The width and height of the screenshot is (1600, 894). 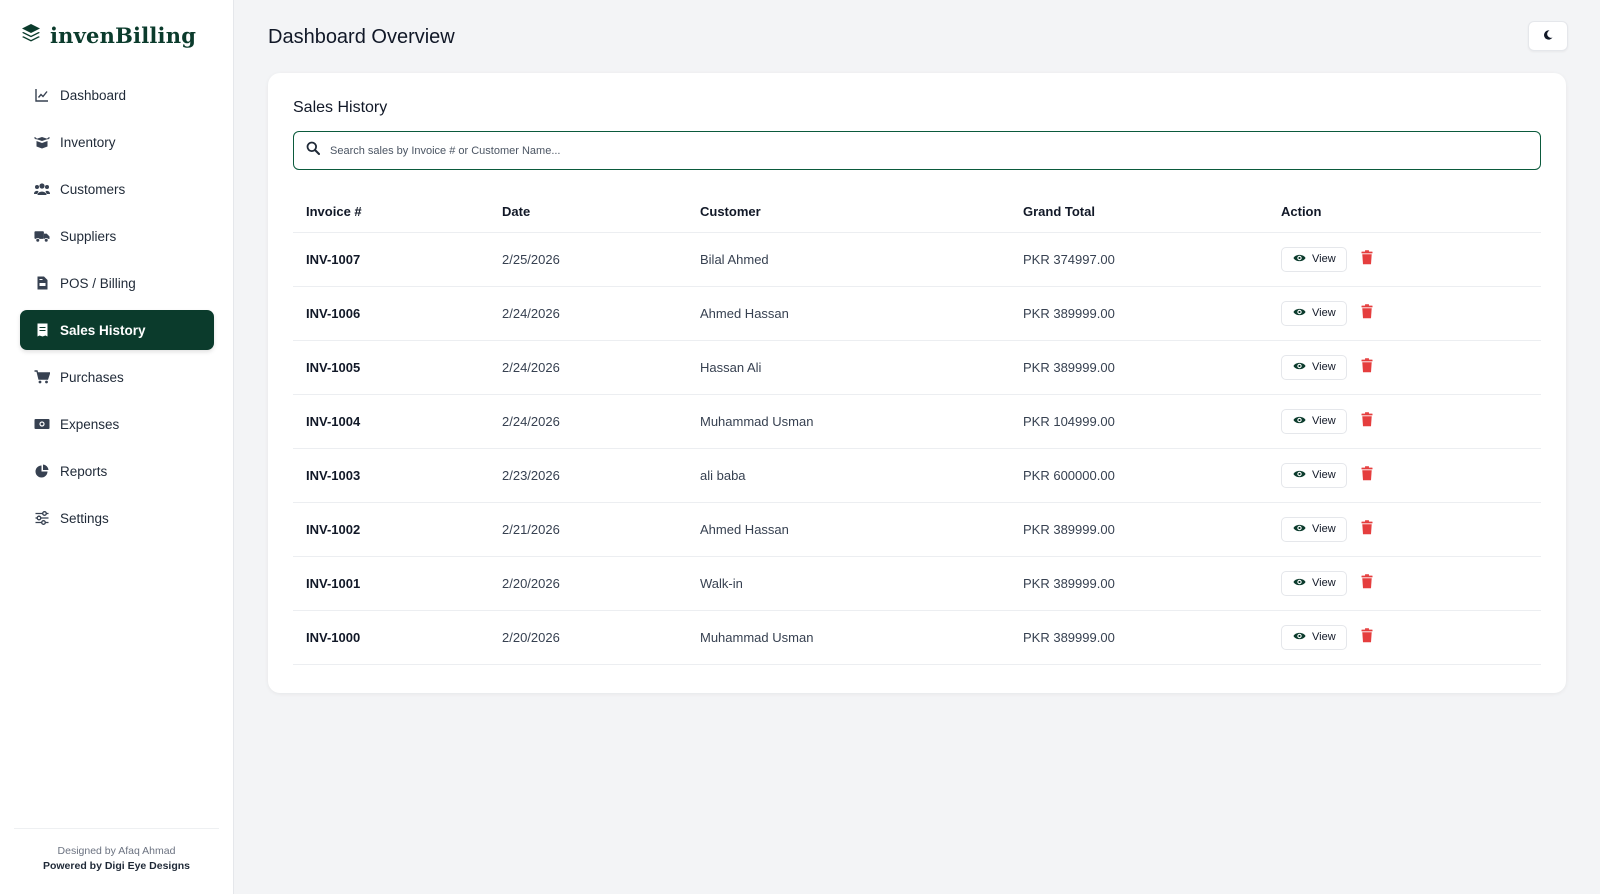 What do you see at coordinates (588, 367) in the screenshot?
I see `date-cell: 2/24/2026` at bounding box center [588, 367].